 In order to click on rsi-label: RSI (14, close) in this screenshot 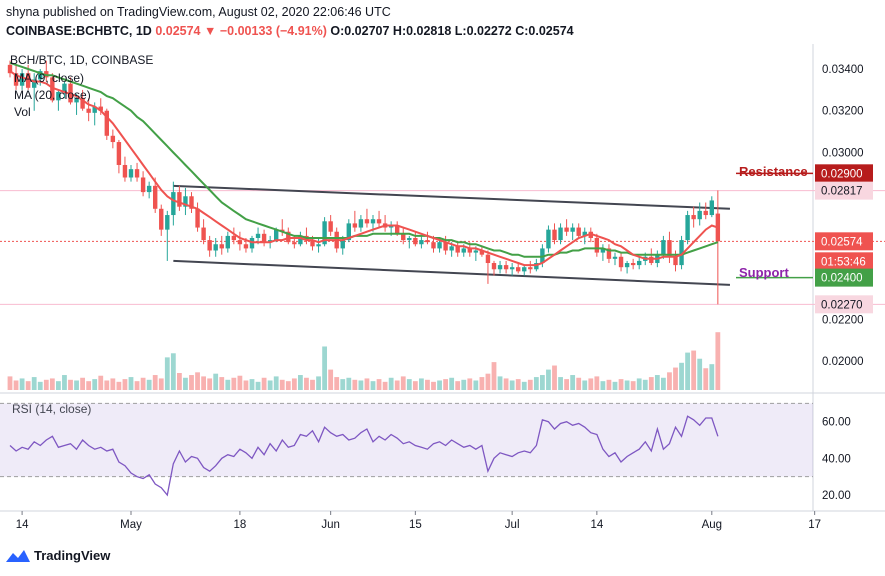, I will do `click(51, 409)`.